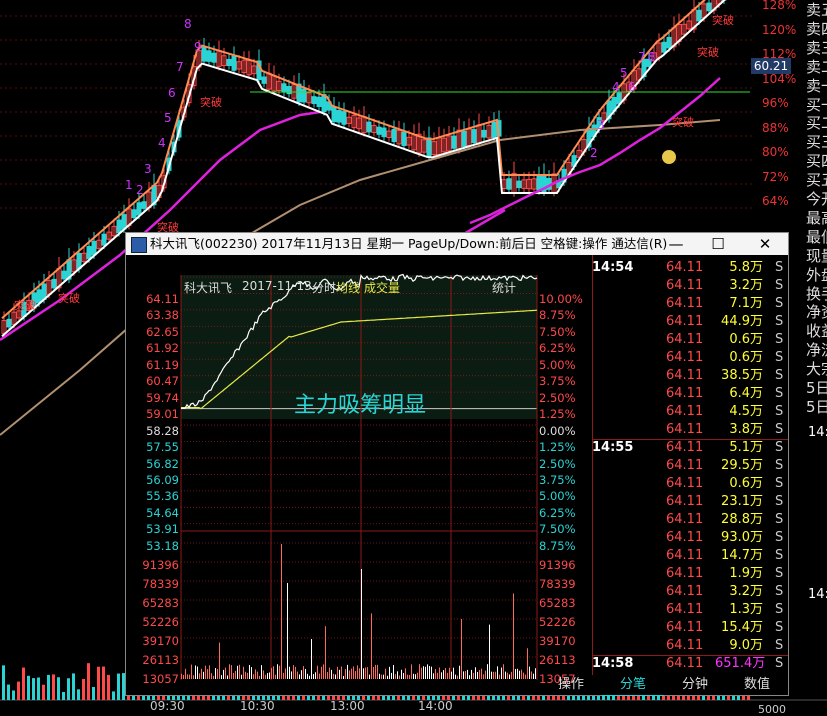 The width and height of the screenshot is (827, 716). I want to click on tab-ticks: 分笔, so click(633, 685).